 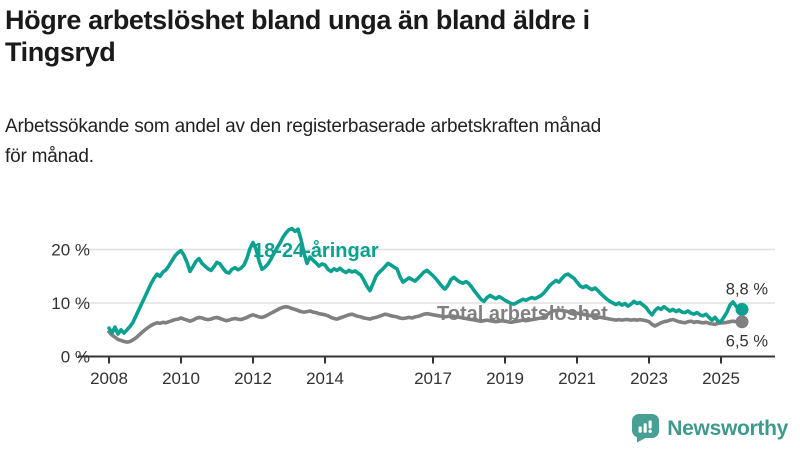 What do you see at coordinates (721, 378) in the screenshot?
I see `x-tick-label: 2025` at bounding box center [721, 378].